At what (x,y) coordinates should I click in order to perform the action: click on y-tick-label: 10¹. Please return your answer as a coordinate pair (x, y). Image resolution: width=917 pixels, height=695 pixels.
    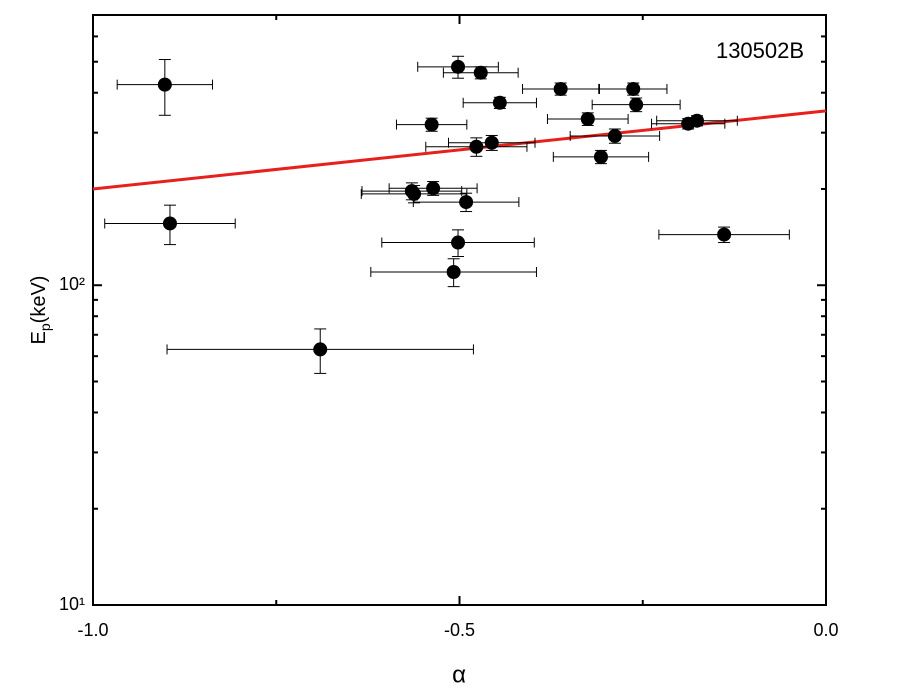
    Looking at the image, I should click on (72, 604).